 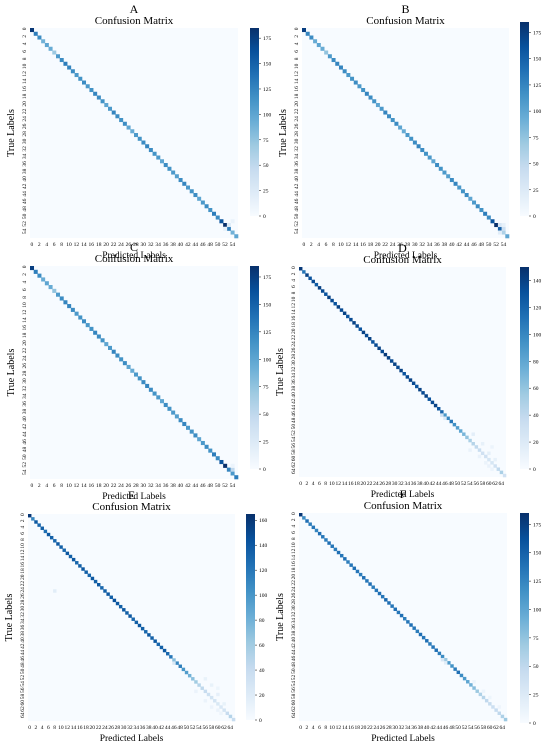 What do you see at coordinates (294, 564) in the screenshot?
I see `y-tick-label: 16` at bounding box center [294, 564].